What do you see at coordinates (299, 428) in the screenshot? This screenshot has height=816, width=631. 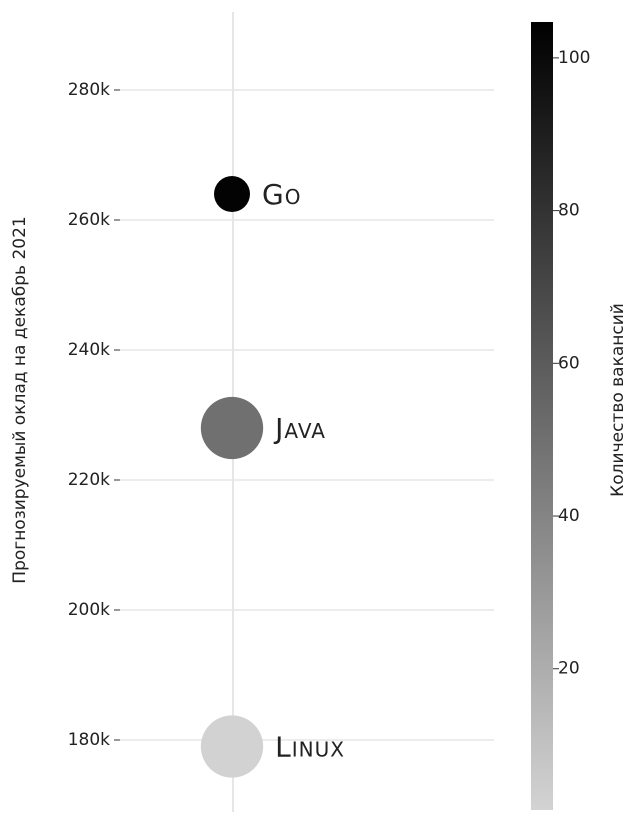 I see `point-label: Java` at bounding box center [299, 428].